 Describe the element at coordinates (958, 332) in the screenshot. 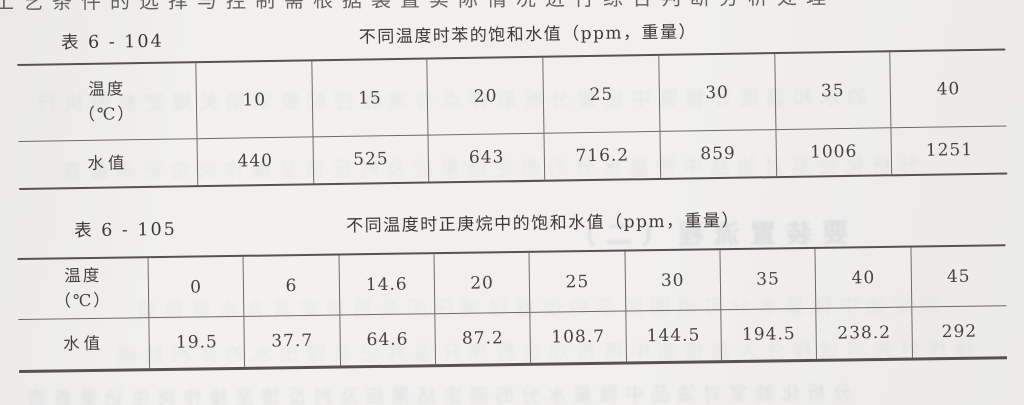

I see `water-value-cell: 292` at that location.